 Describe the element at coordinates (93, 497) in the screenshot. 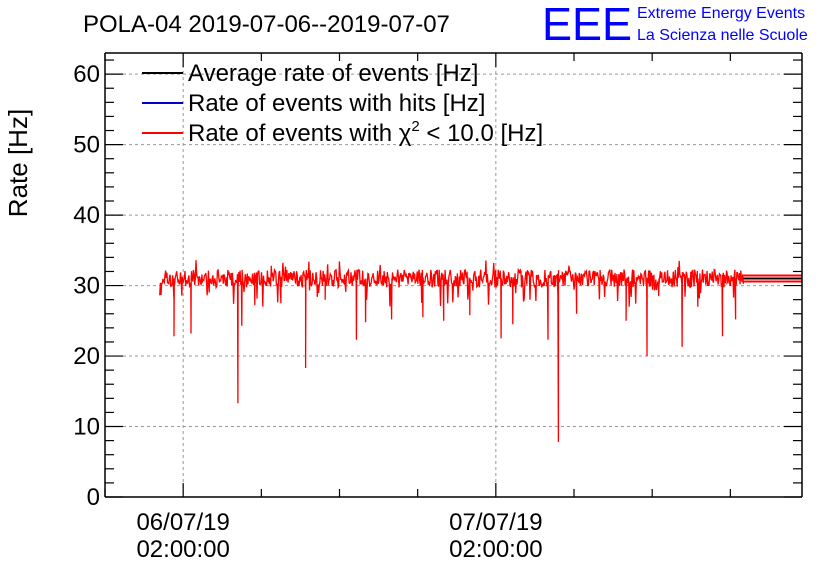

I see `y-tick-label-0: 0` at that location.